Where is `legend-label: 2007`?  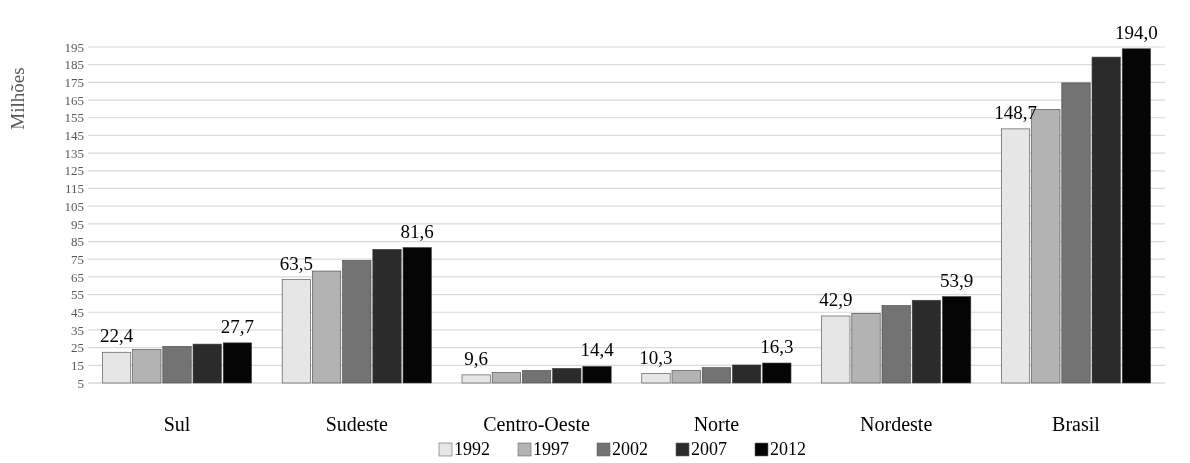 legend-label: 2007 is located at coordinates (709, 449).